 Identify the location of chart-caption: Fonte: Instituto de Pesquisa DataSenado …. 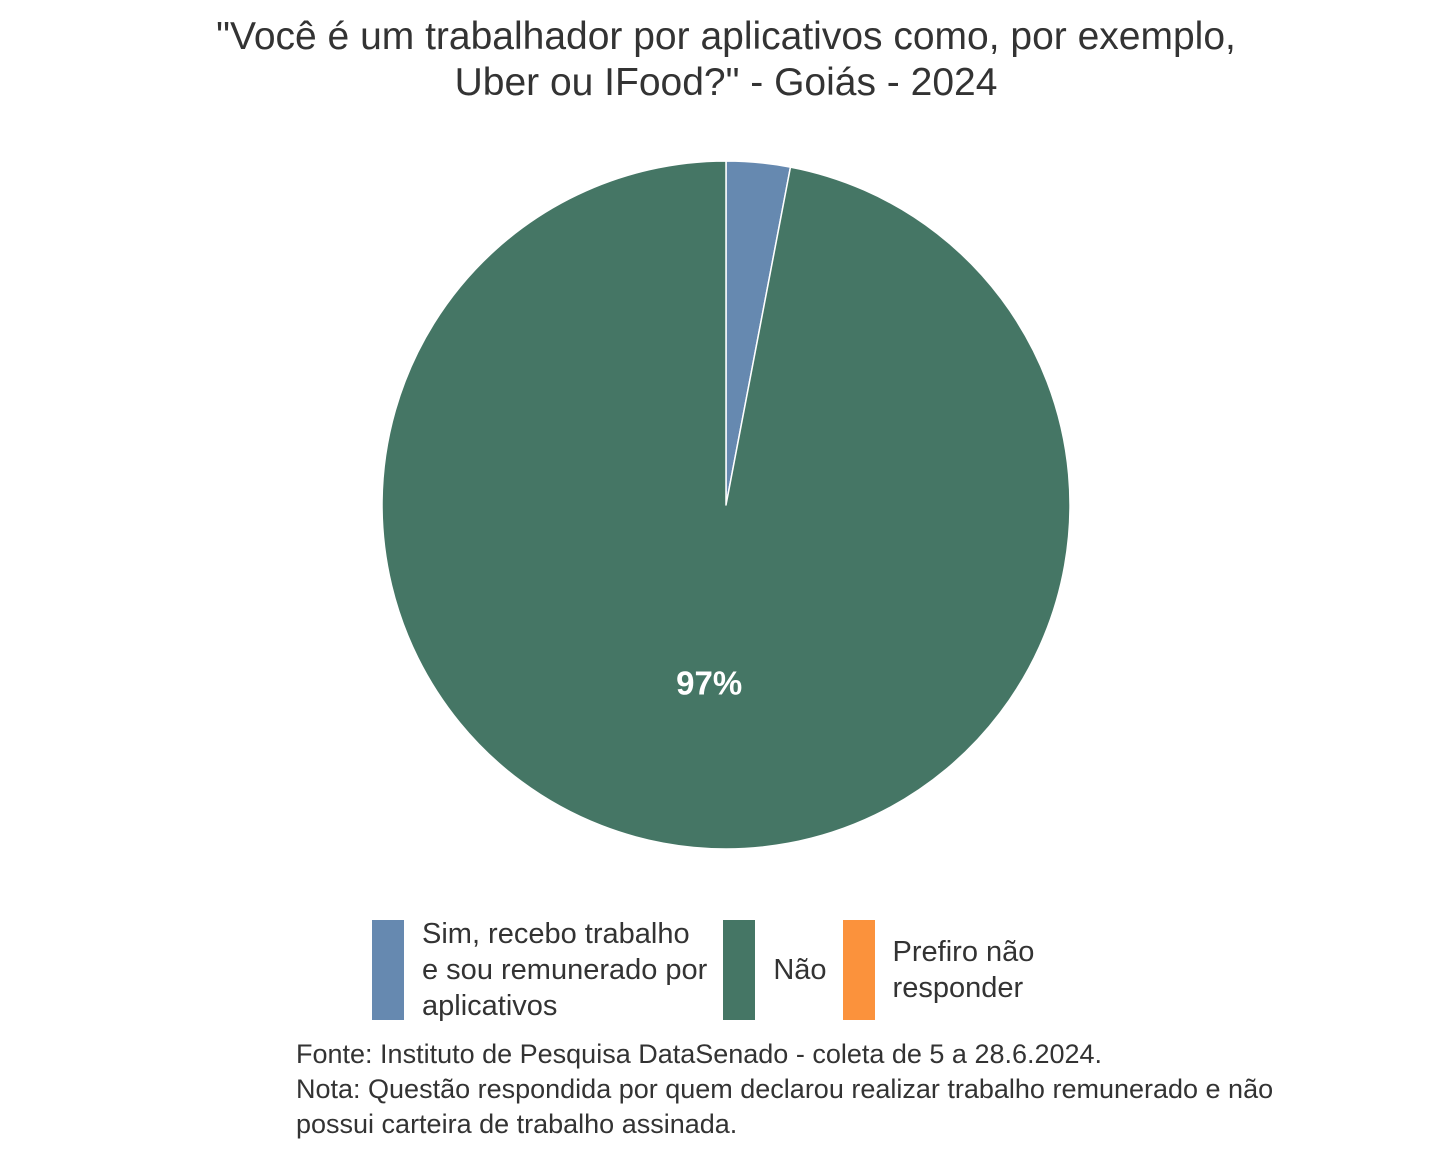
(784, 1089).